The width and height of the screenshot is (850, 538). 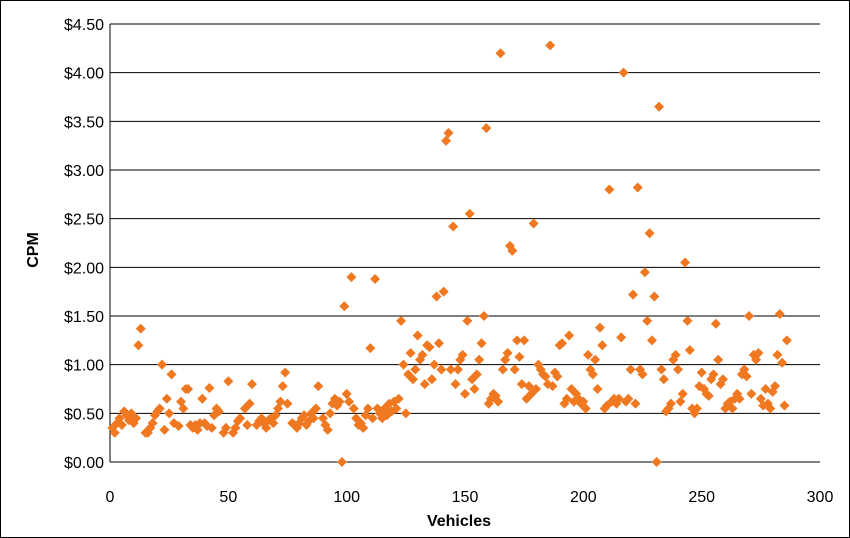 What do you see at coordinates (701, 497) in the screenshot?
I see `x-tick-label: 250` at bounding box center [701, 497].